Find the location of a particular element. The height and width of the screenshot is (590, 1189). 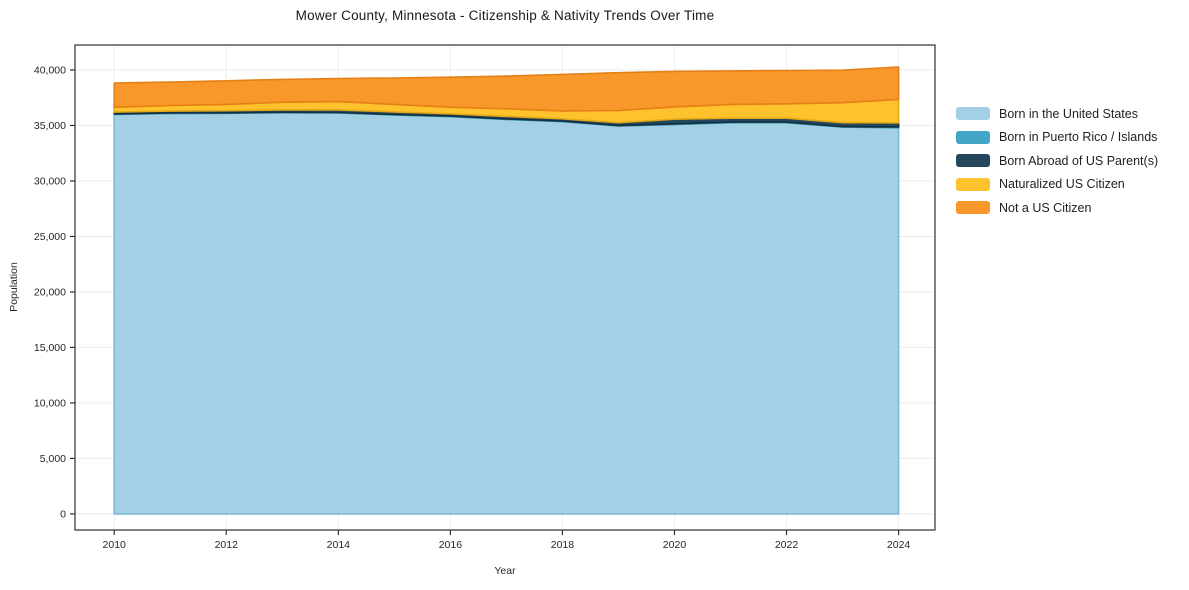

y-tick-label: 10,000 is located at coordinates (50, 403).